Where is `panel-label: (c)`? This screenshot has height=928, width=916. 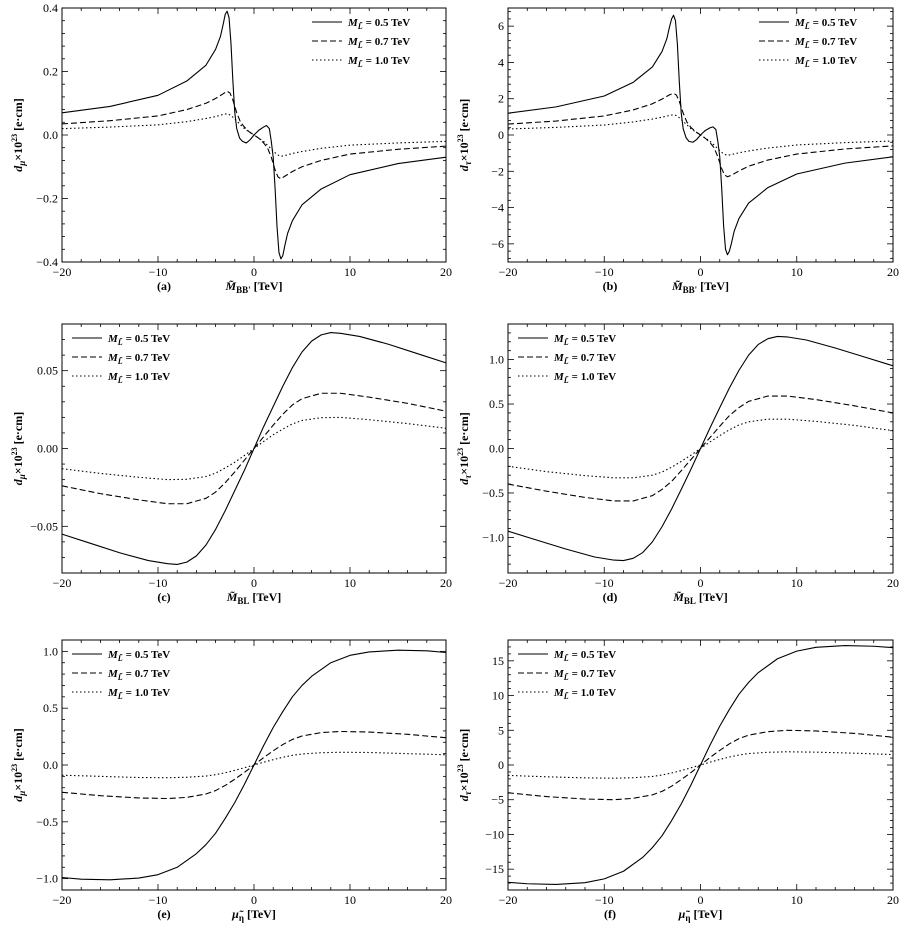
panel-label: (c) is located at coordinates (163, 597).